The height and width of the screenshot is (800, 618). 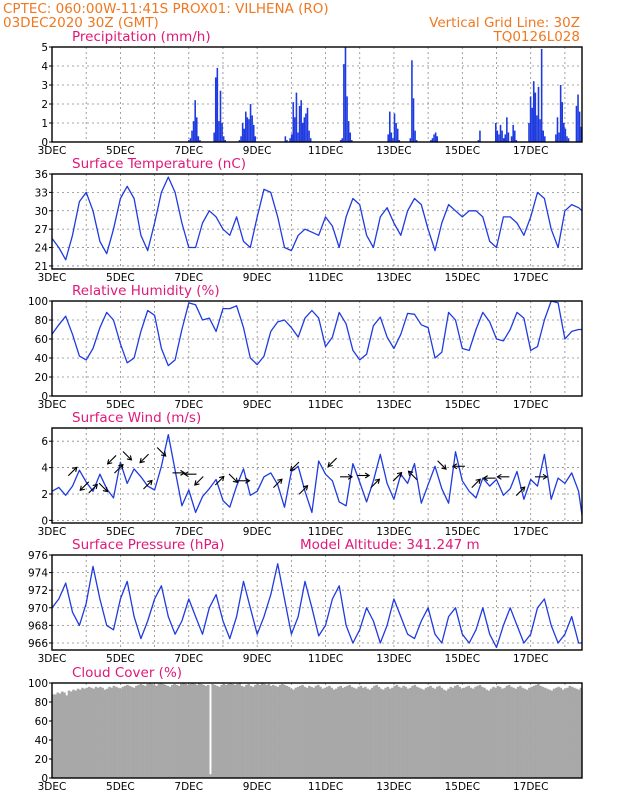 I want to click on y-tick-label: 970, so click(x=38, y=609).